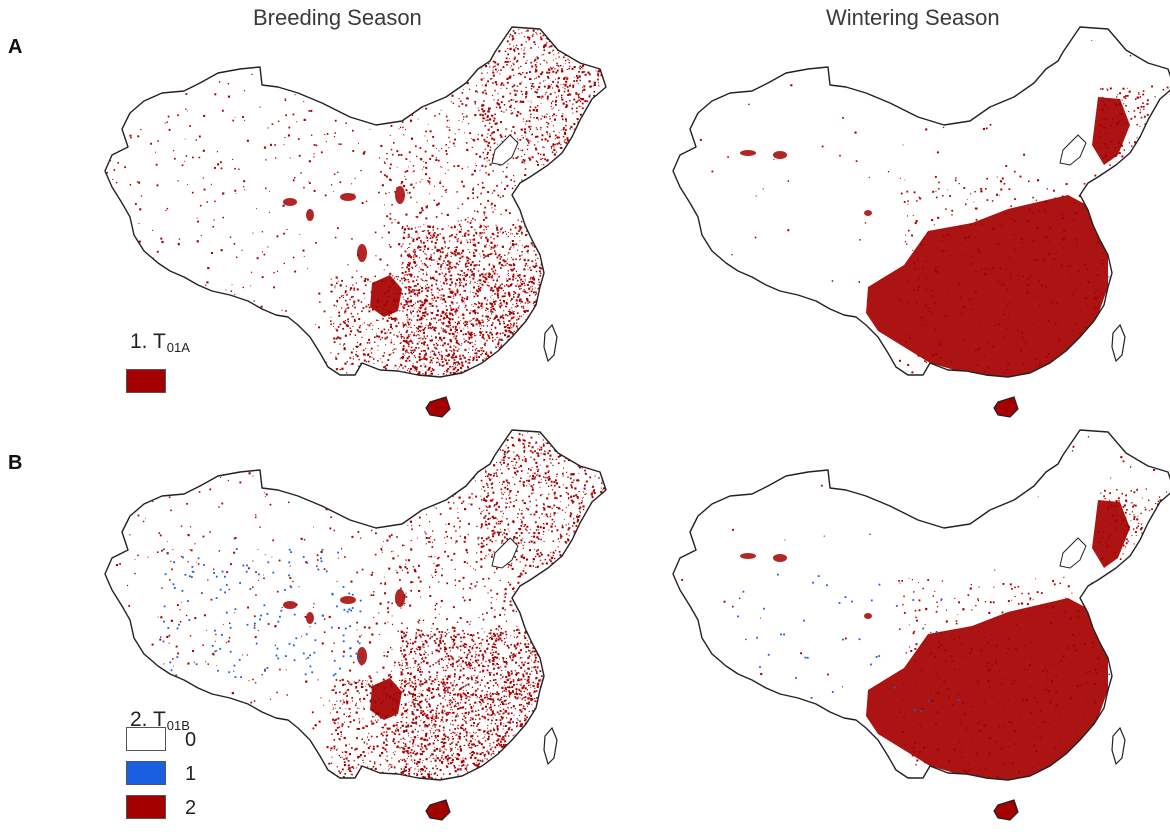 This screenshot has height=839, width=1170. I want to click on panel-a-label: A, so click(15, 47).